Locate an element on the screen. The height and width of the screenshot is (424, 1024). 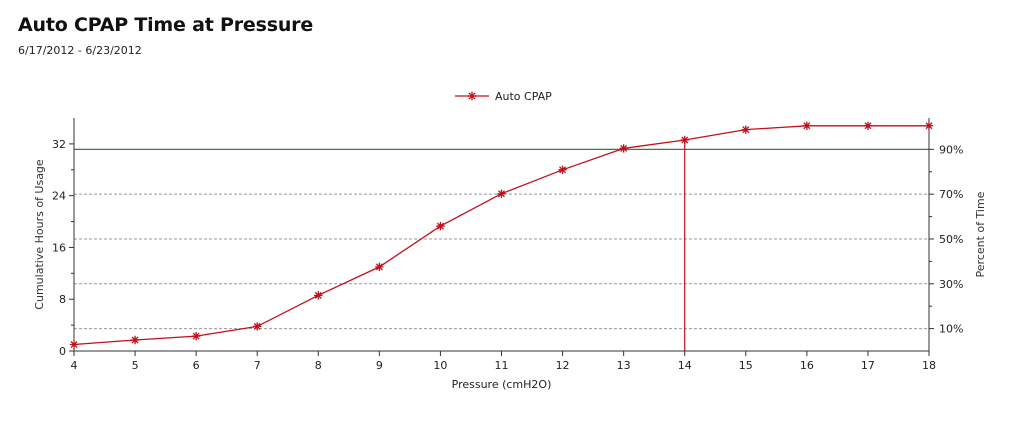
x-tick-label: 16 is located at coordinates (807, 365).